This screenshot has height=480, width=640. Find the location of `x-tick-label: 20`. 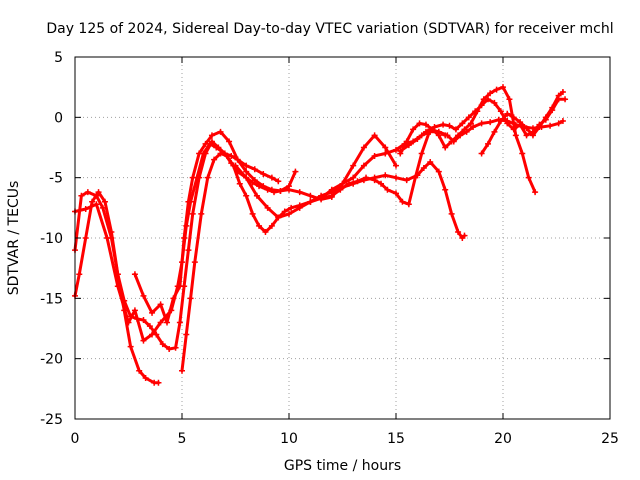

x-tick-label: 20 is located at coordinates (503, 439).